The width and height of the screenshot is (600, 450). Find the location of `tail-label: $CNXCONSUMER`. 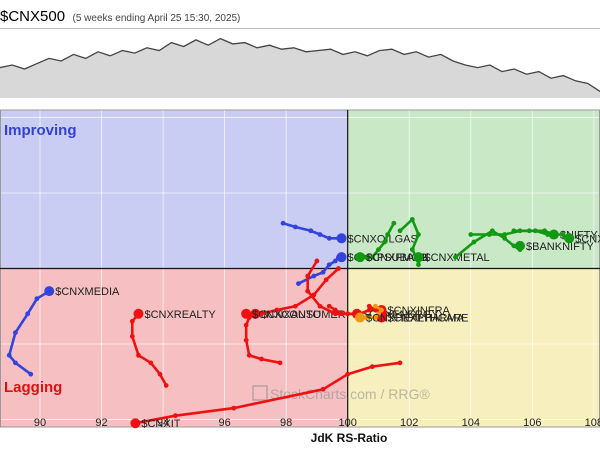

tail-label: $CNXCONSUMER is located at coordinates (299, 315).